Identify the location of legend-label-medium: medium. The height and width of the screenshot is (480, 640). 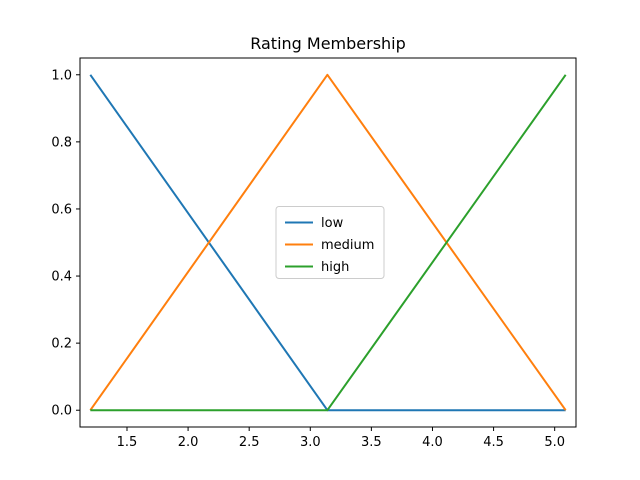
(347, 245).